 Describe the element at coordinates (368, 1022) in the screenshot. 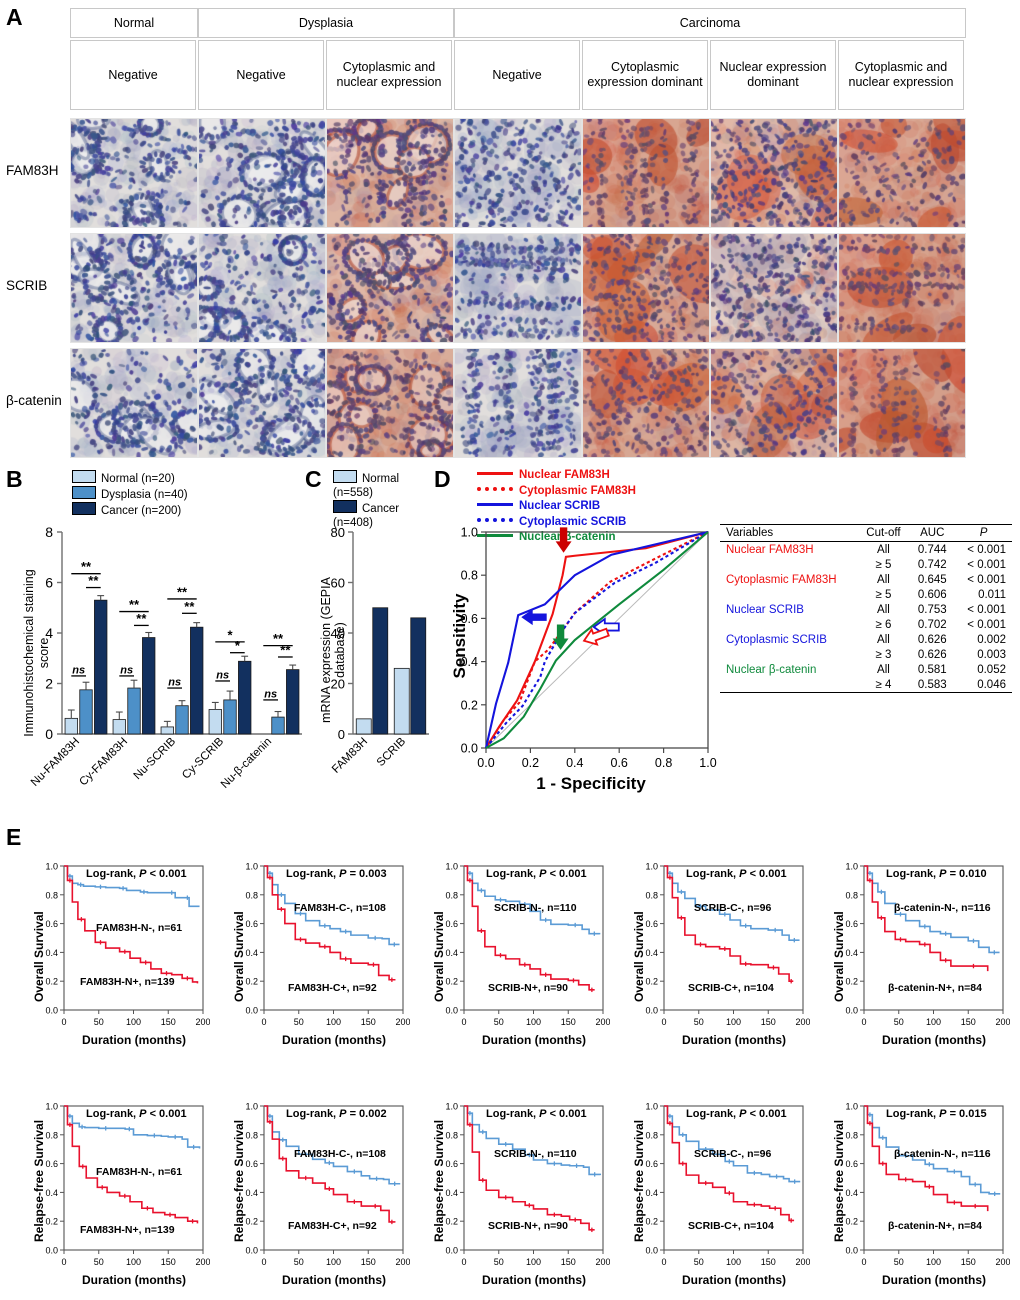

I see `svg-text: 150` at that location.